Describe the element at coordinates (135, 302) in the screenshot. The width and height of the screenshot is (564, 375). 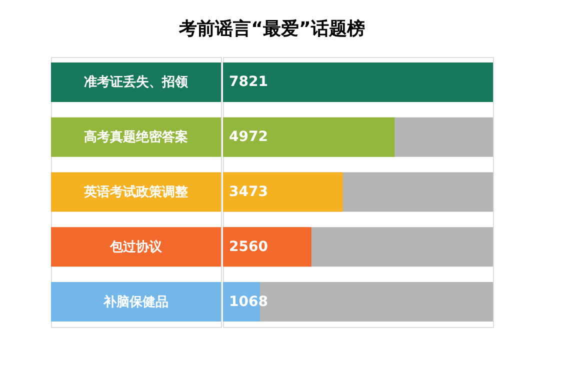
I see `y-tick-label: 补脑保健品` at that location.